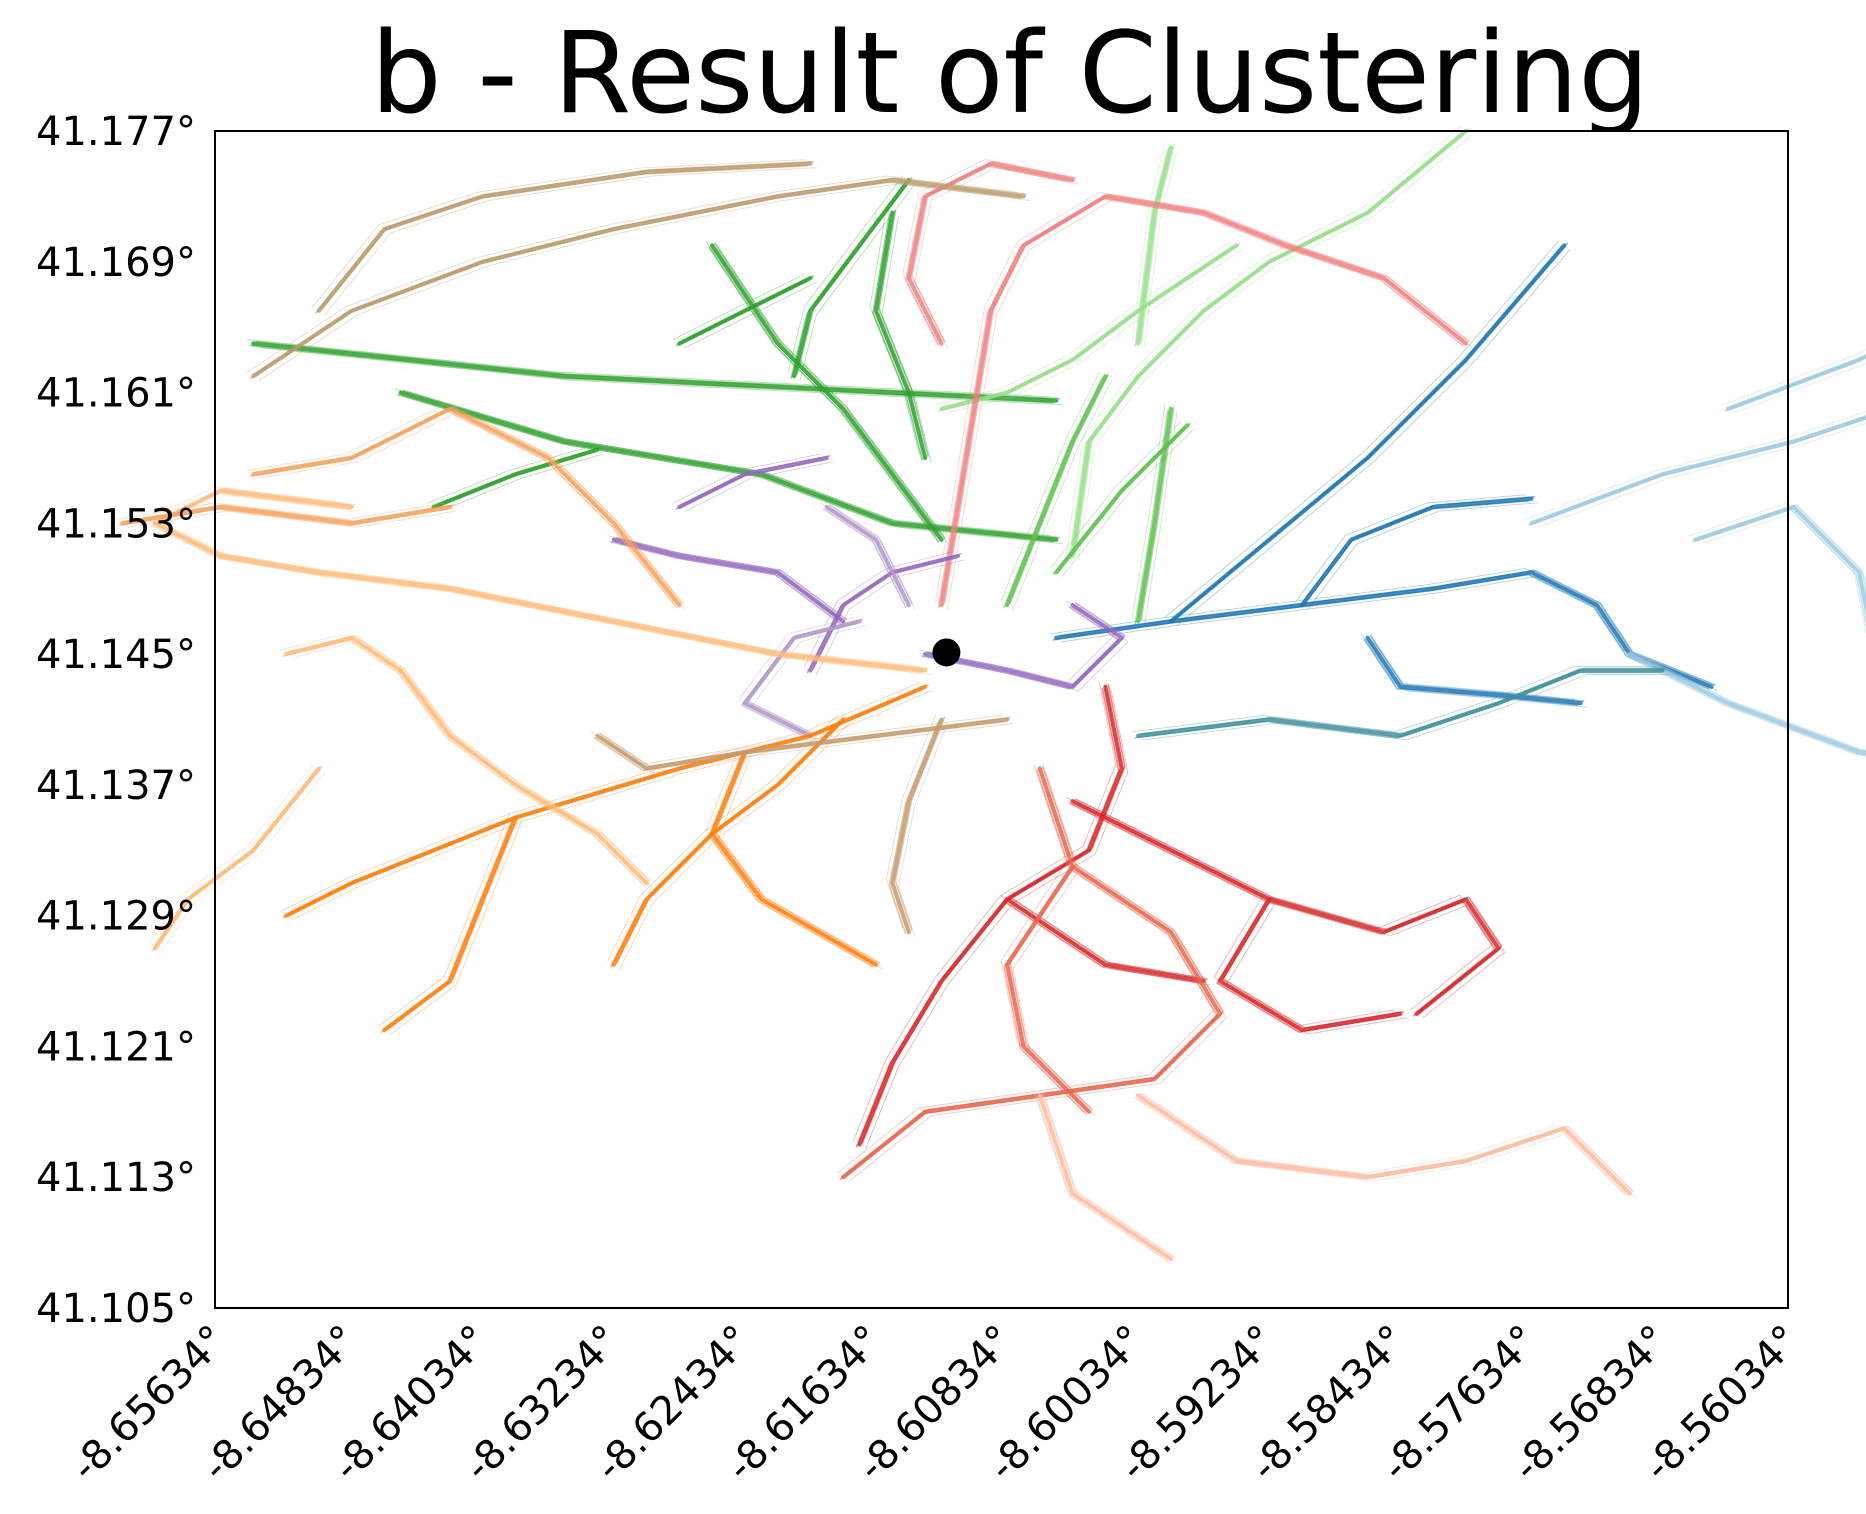 The height and width of the screenshot is (1514, 1866). What do you see at coordinates (1010, 74) in the screenshot?
I see `figure-title: b - Result of Clustering` at bounding box center [1010, 74].